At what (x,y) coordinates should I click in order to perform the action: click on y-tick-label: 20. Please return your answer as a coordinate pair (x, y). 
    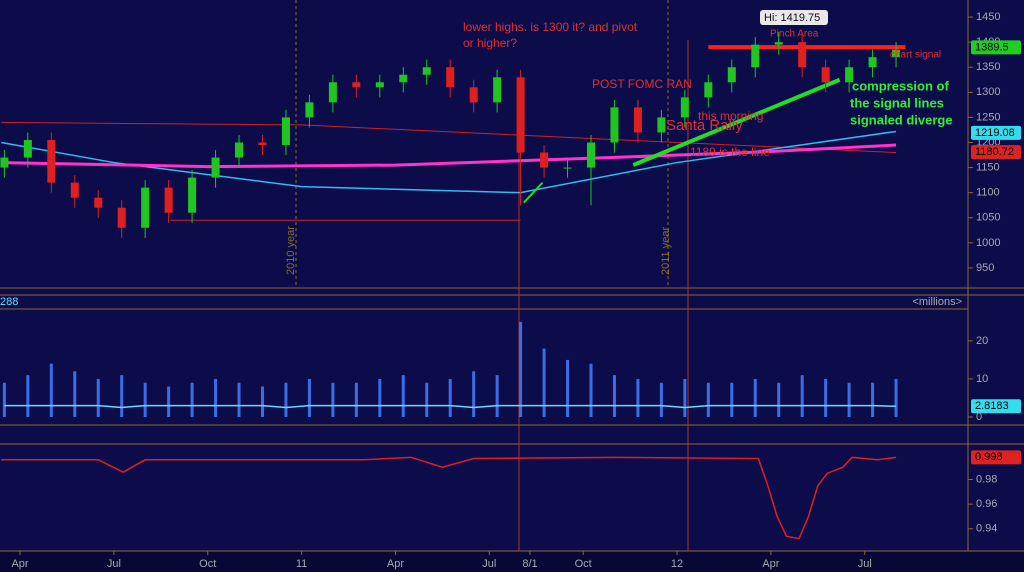
    Looking at the image, I should click on (982, 341).